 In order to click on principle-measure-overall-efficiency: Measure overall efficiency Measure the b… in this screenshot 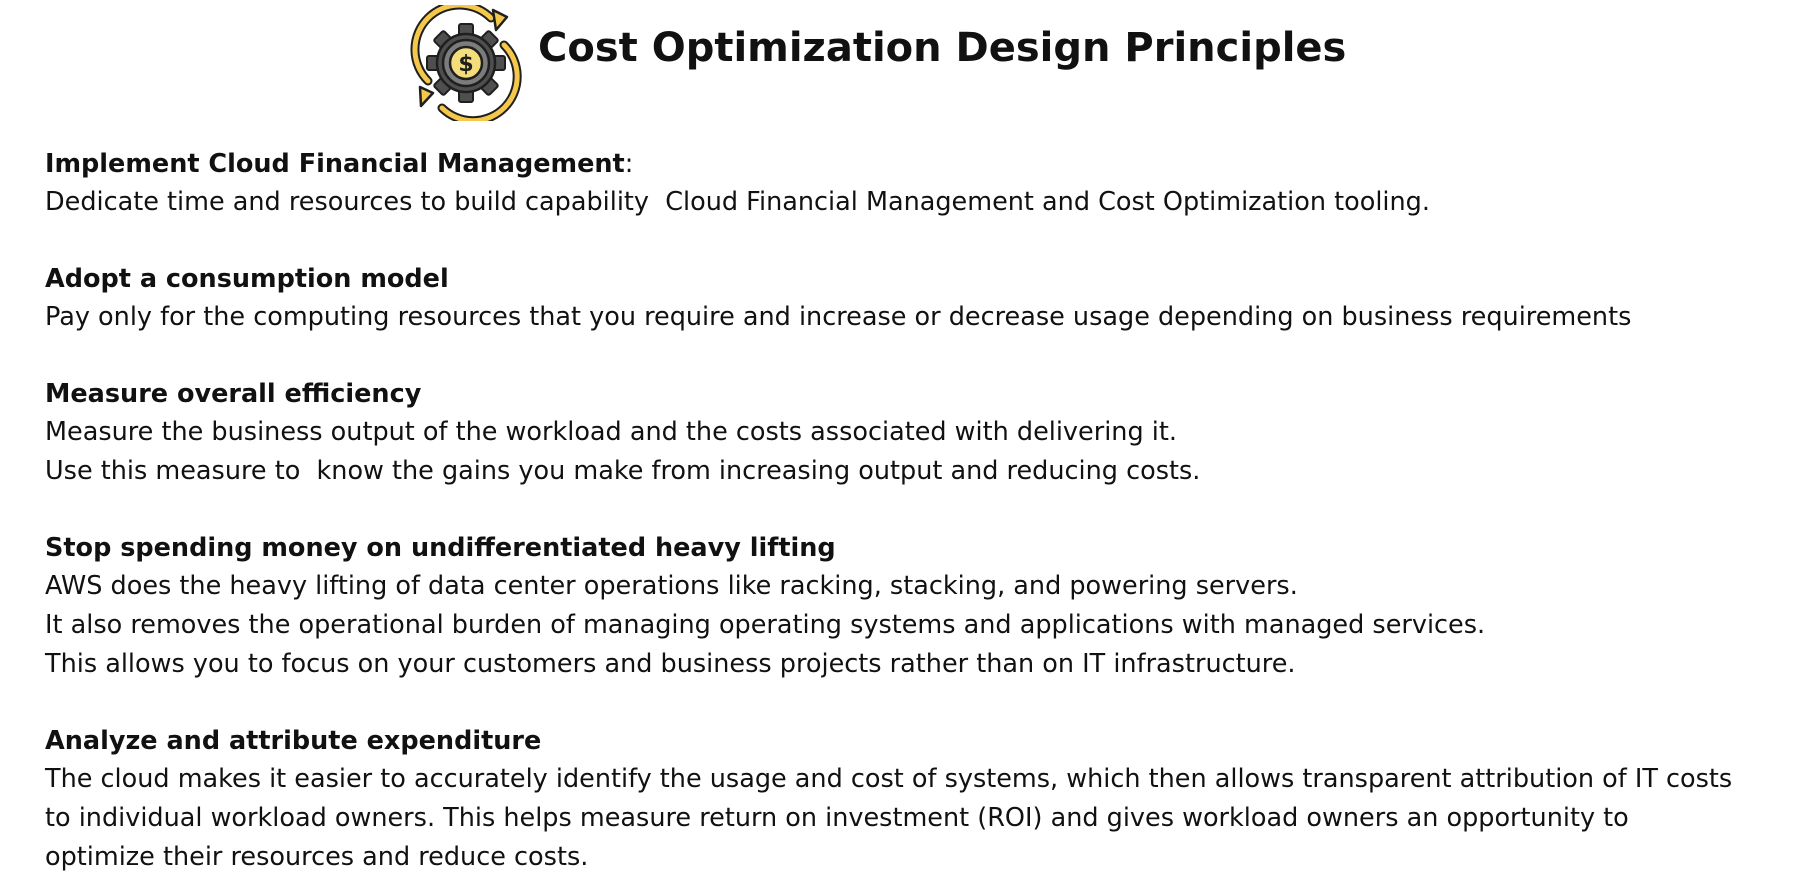, I will do `click(905, 433)`.